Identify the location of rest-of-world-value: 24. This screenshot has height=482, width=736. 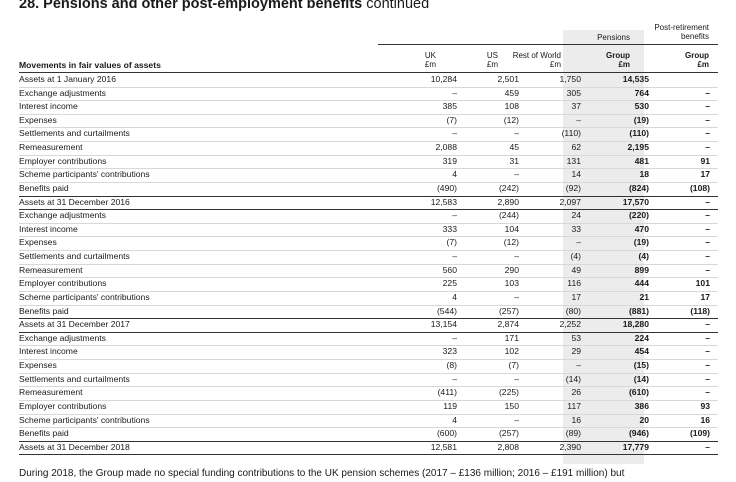
(576, 215).